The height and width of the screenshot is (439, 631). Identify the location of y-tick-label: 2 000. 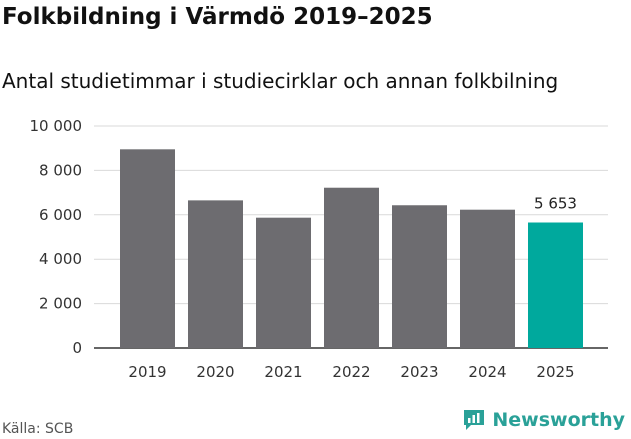
(60, 304).